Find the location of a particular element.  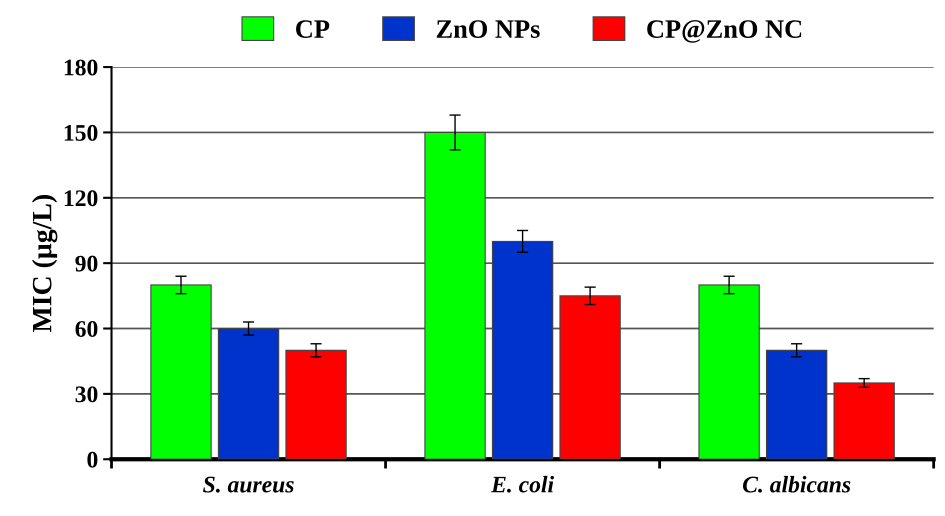

y-axis-title: MIC (µg/L) is located at coordinates (45, 263).